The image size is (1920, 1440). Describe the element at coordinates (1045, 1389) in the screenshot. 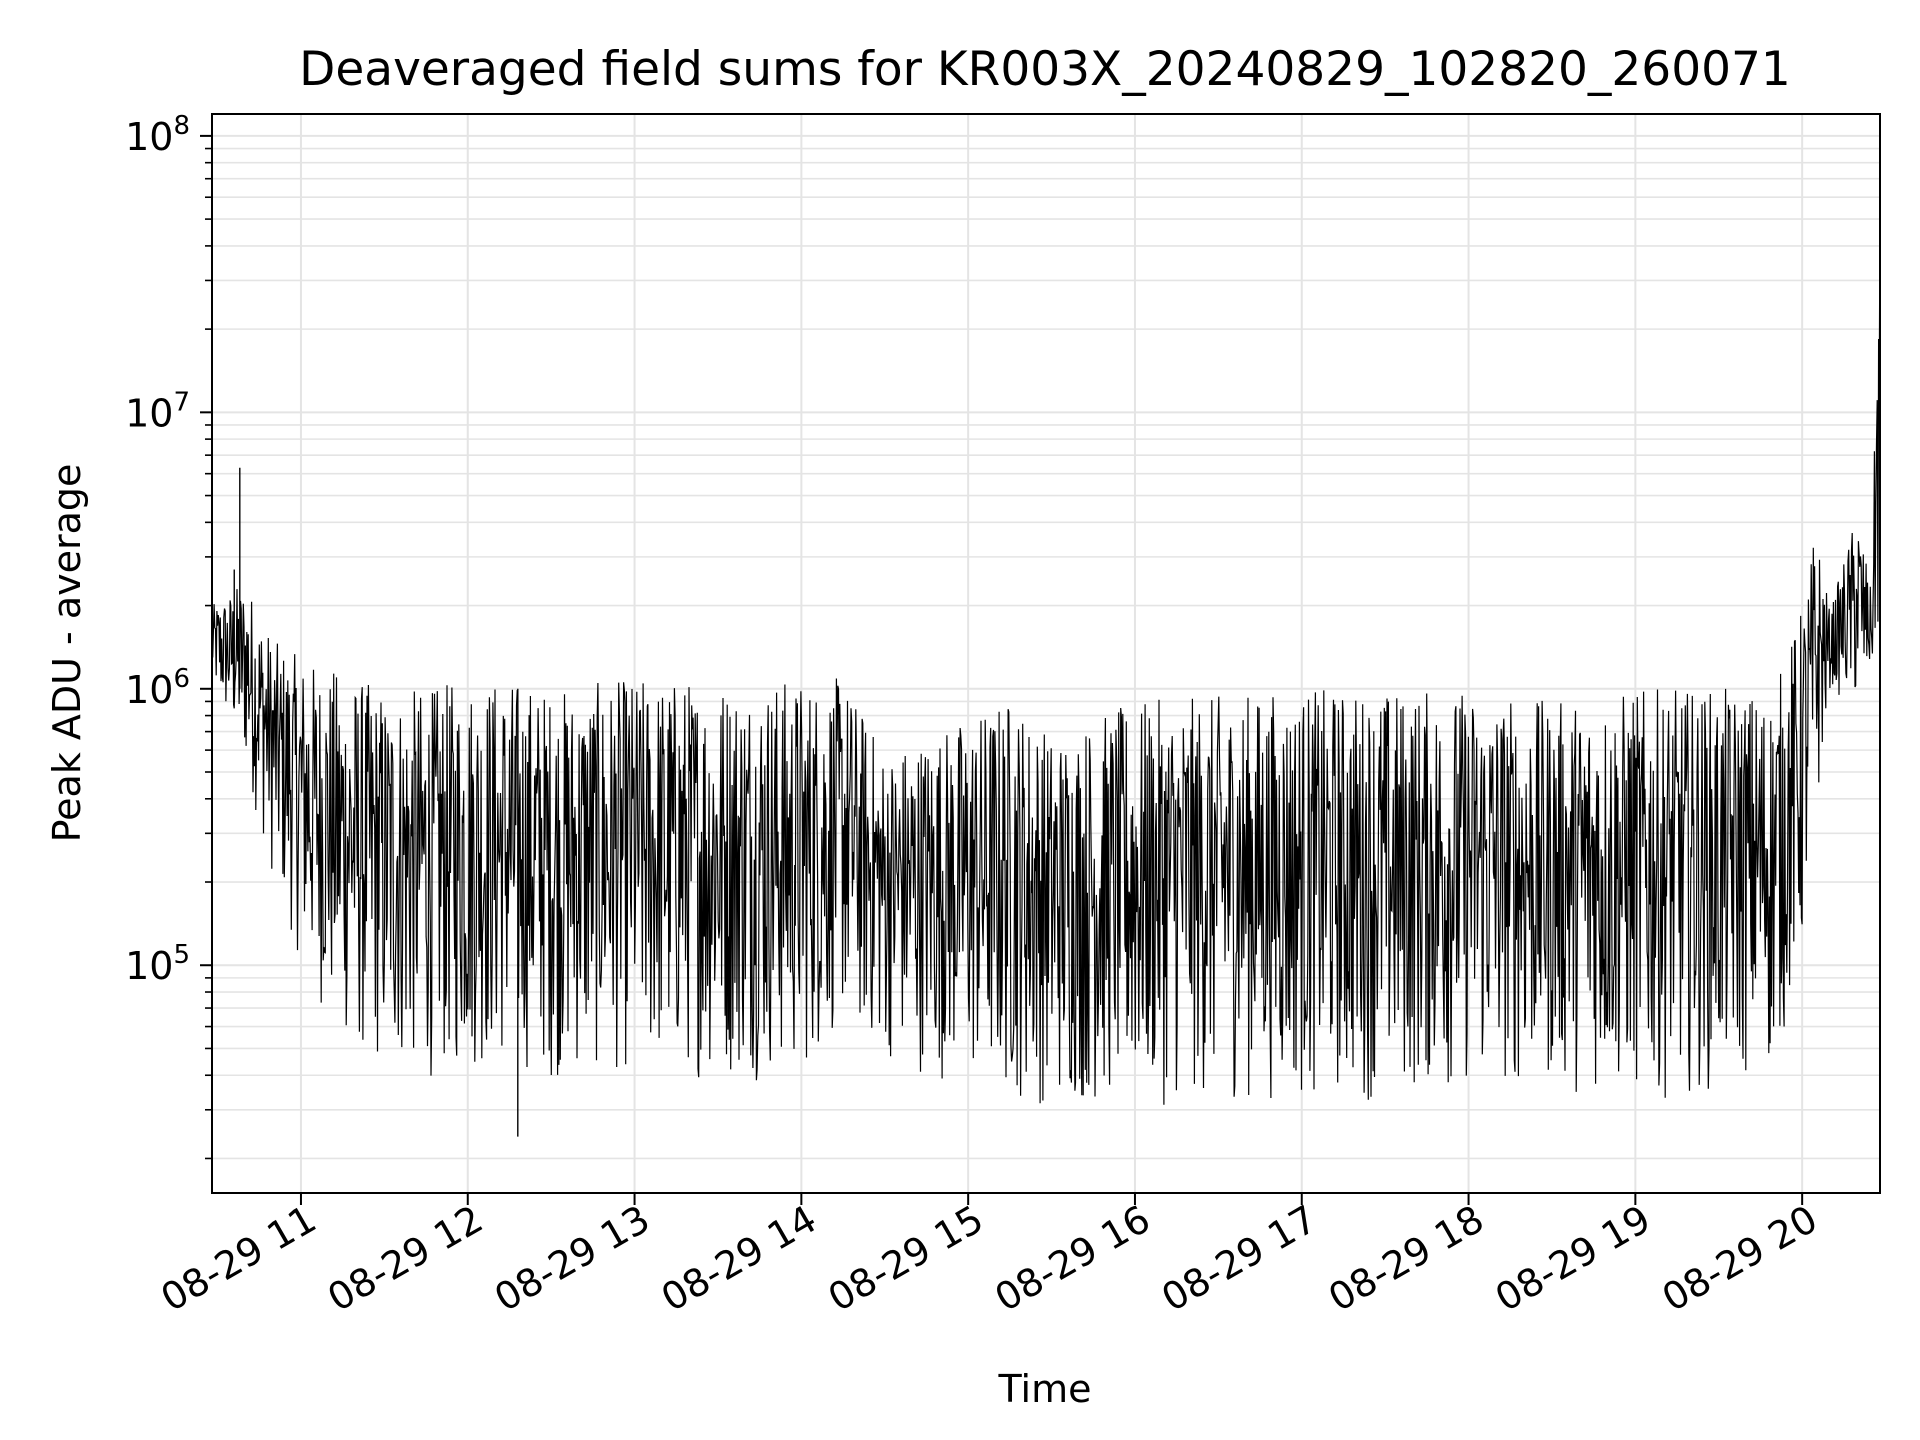

I see `x-axis-label: Time` at that location.